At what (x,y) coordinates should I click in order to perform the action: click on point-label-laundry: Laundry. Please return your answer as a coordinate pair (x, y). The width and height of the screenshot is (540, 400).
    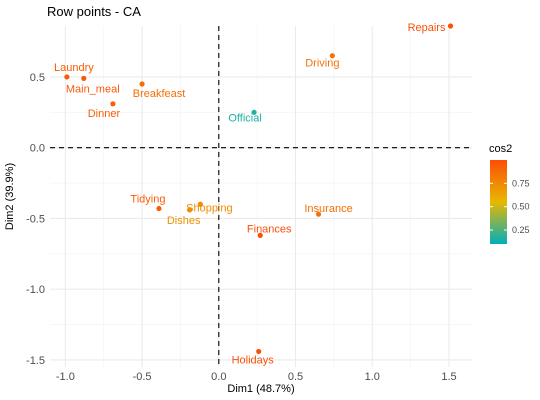
    Looking at the image, I should click on (74, 68).